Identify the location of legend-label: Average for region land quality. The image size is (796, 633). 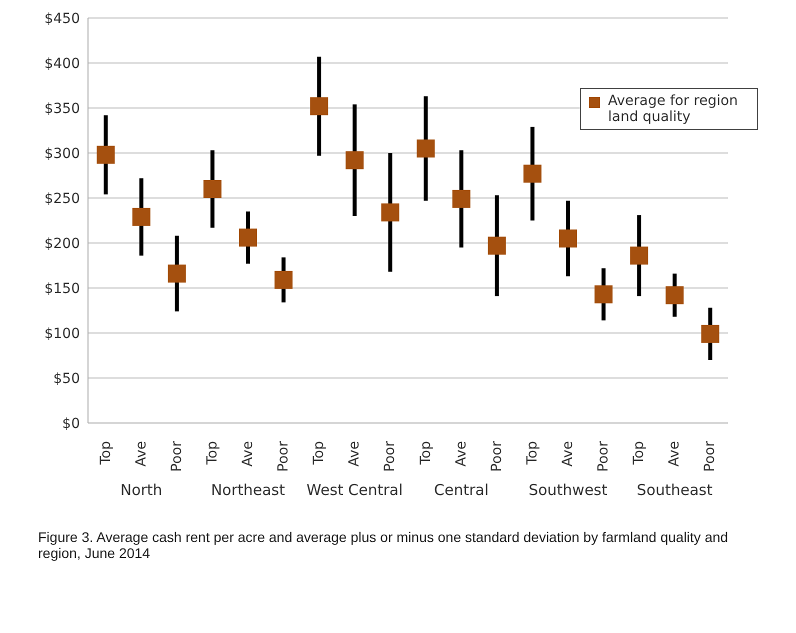
(673, 109).